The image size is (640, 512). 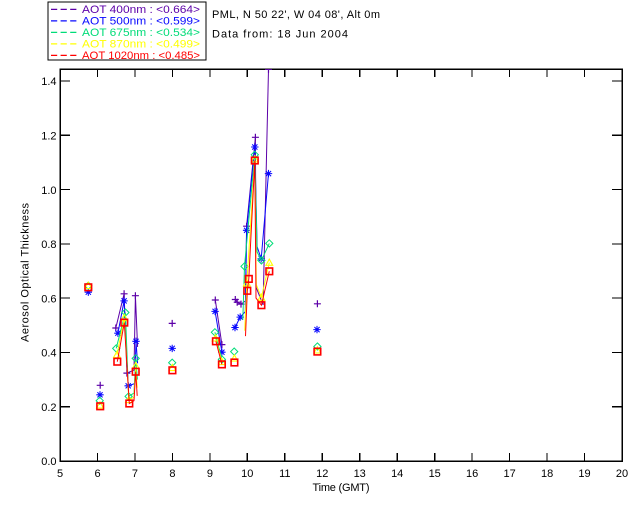 What do you see at coordinates (48, 408) in the screenshot?
I see `svg-text: 0.2` at bounding box center [48, 408].